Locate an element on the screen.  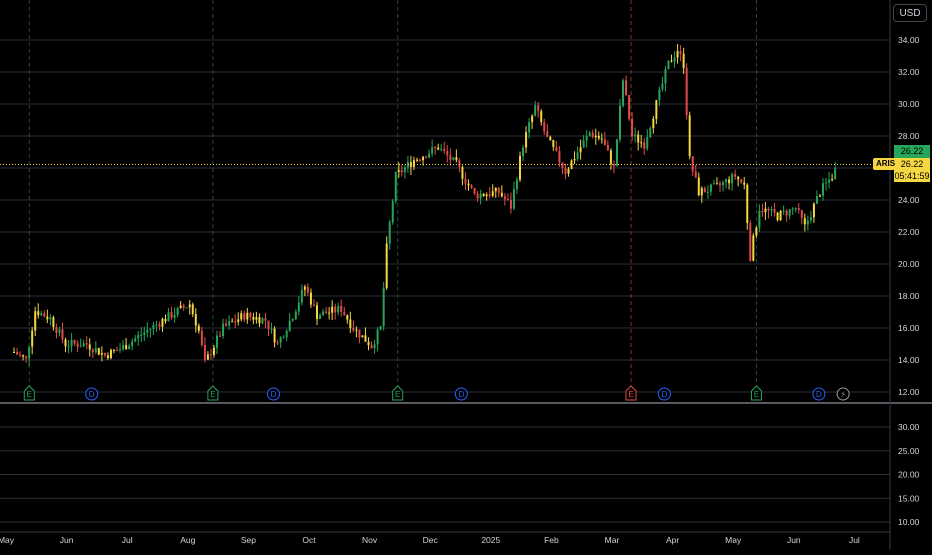
countdown-label: 05:41:59 is located at coordinates (912, 176).